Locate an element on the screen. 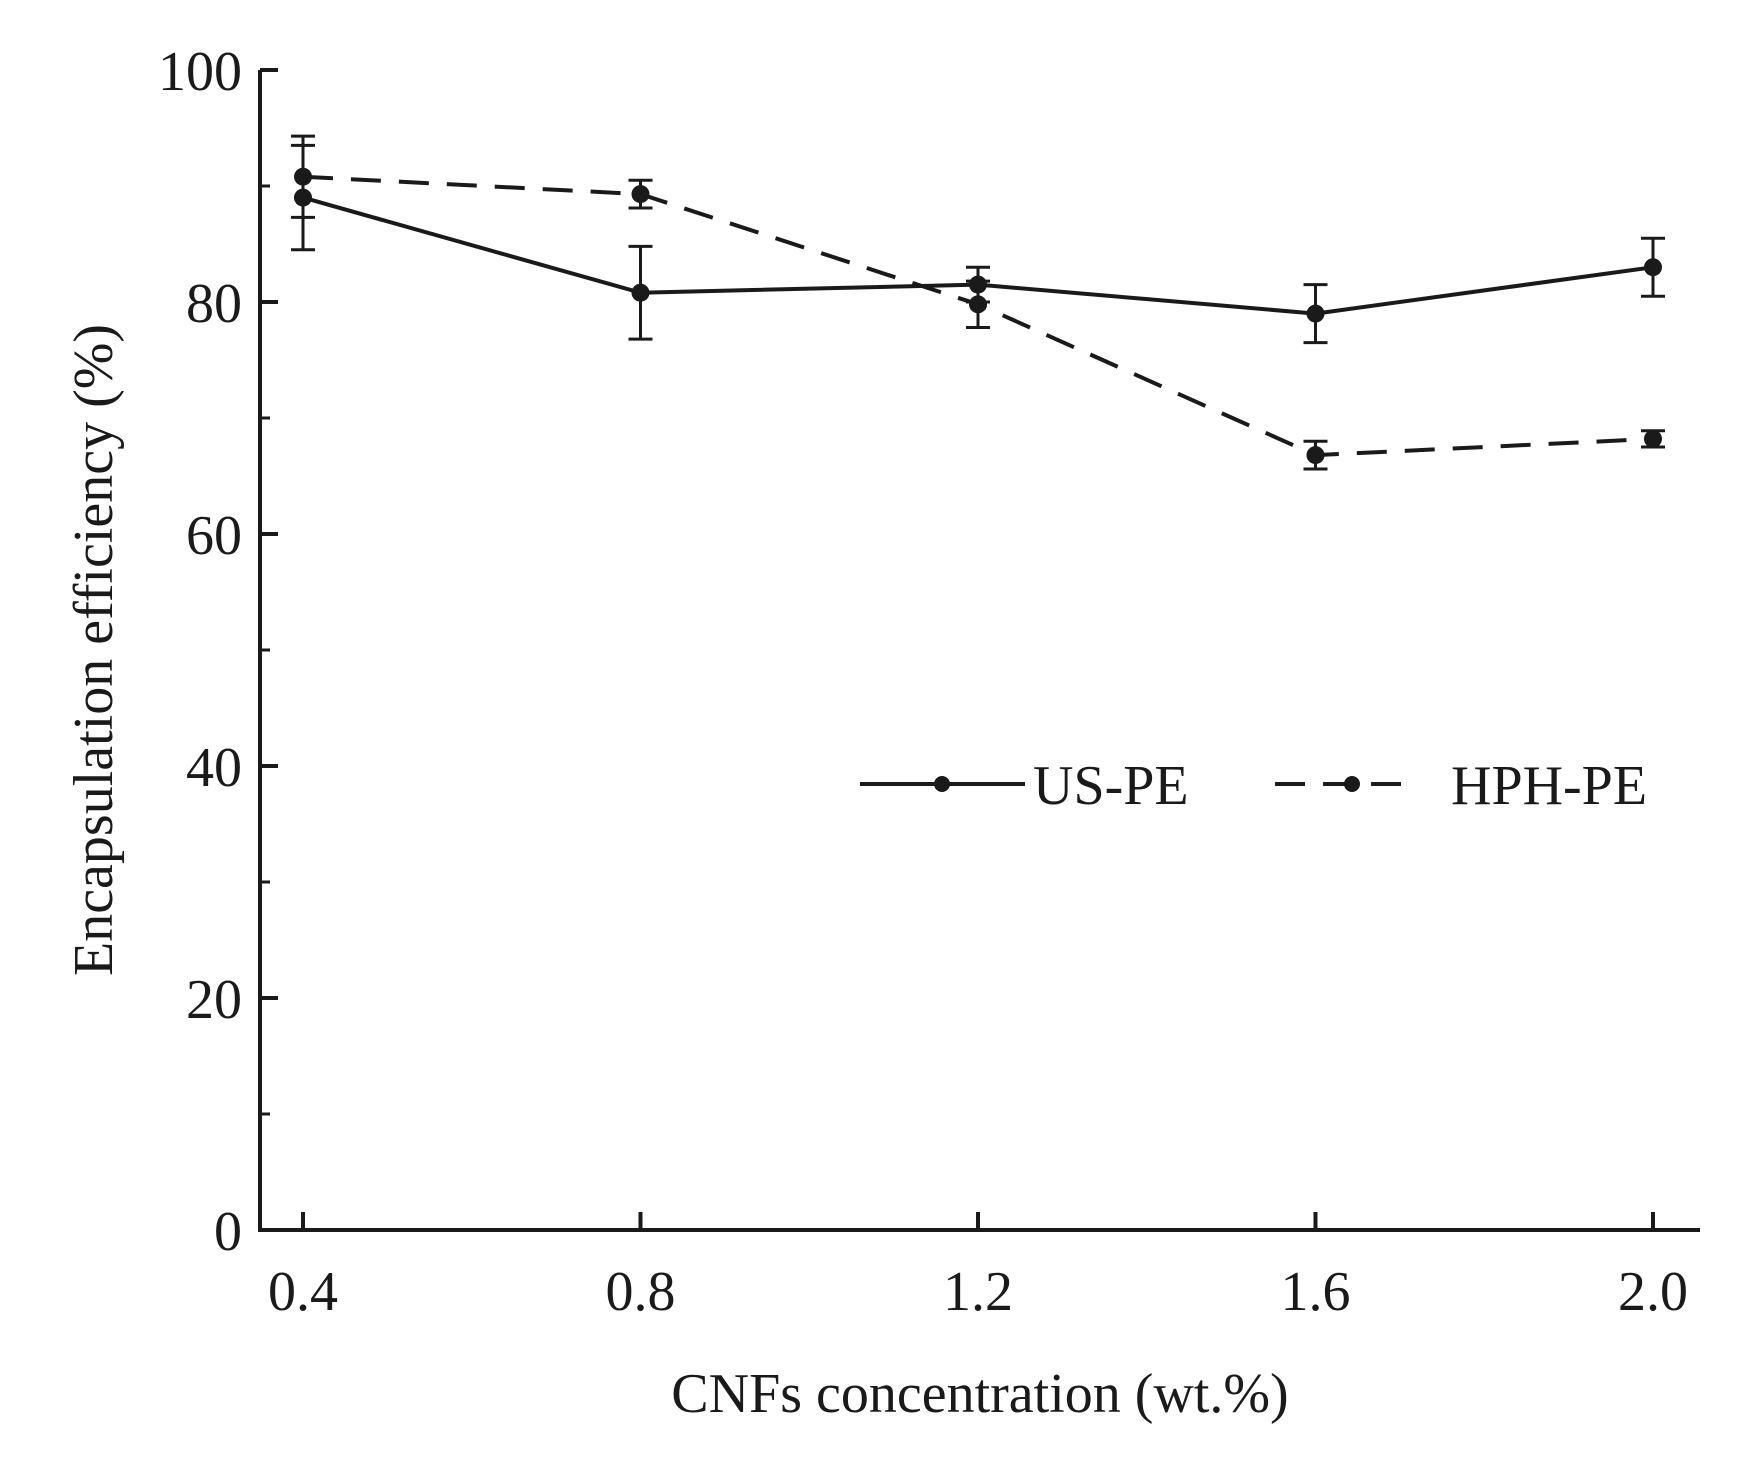 The image size is (1746, 1477). legend-hph-pe-label: HPH-PE is located at coordinates (1549, 786).